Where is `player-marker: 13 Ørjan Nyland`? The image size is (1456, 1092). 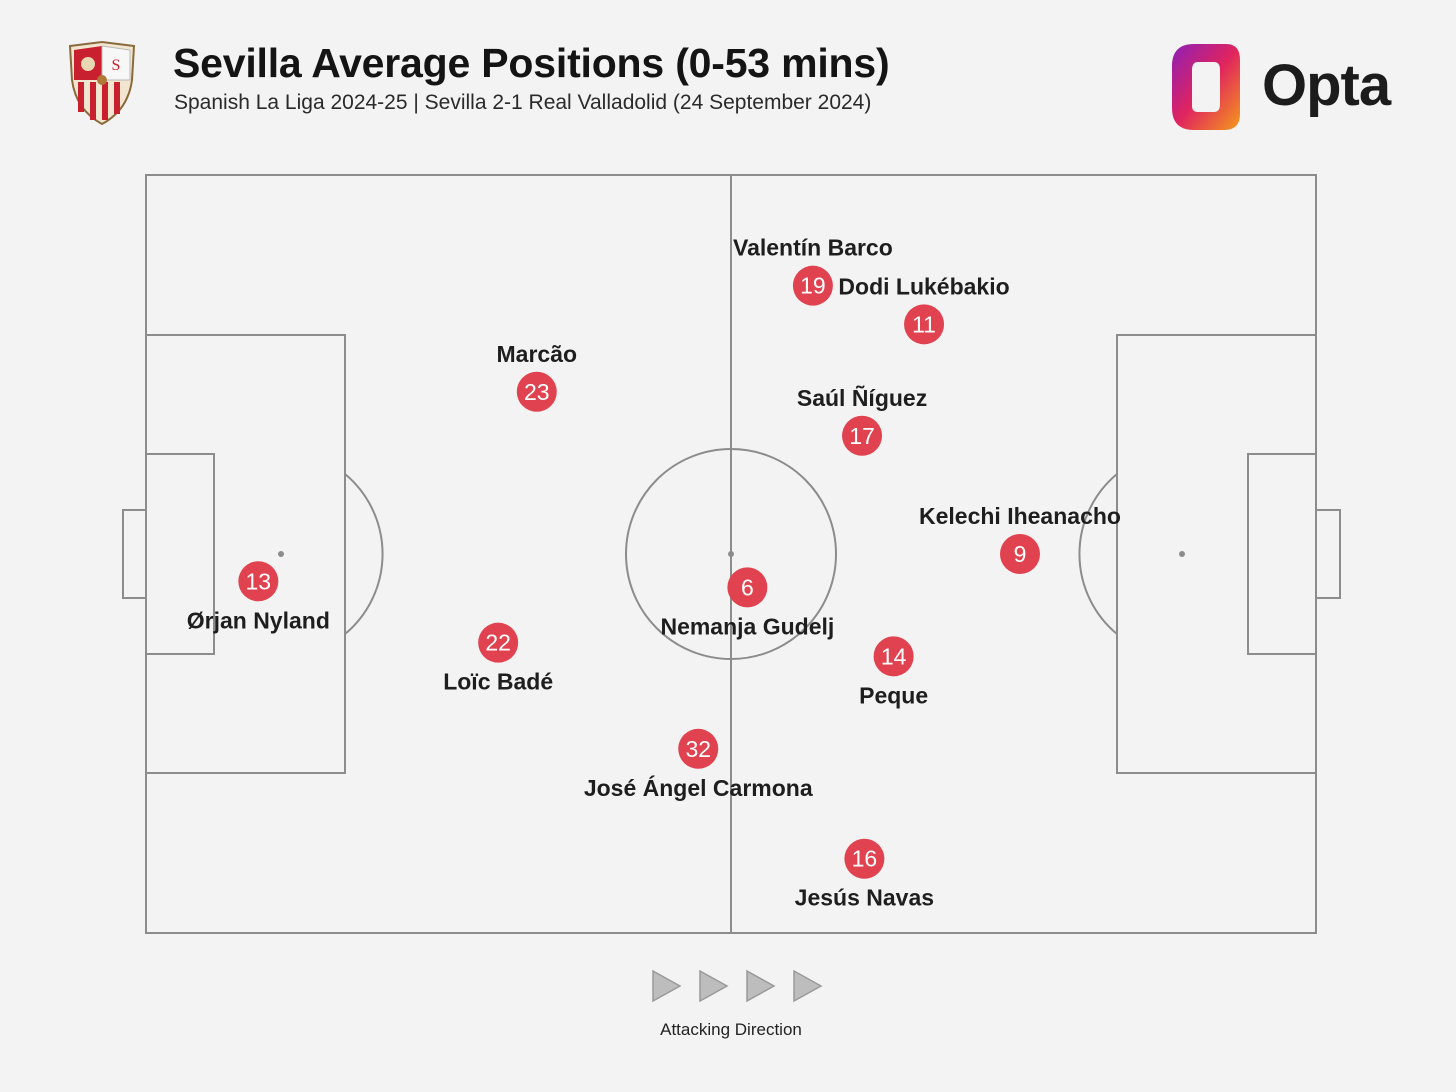
player-marker: 13 Ørjan Nyland is located at coordinates (258, 597).